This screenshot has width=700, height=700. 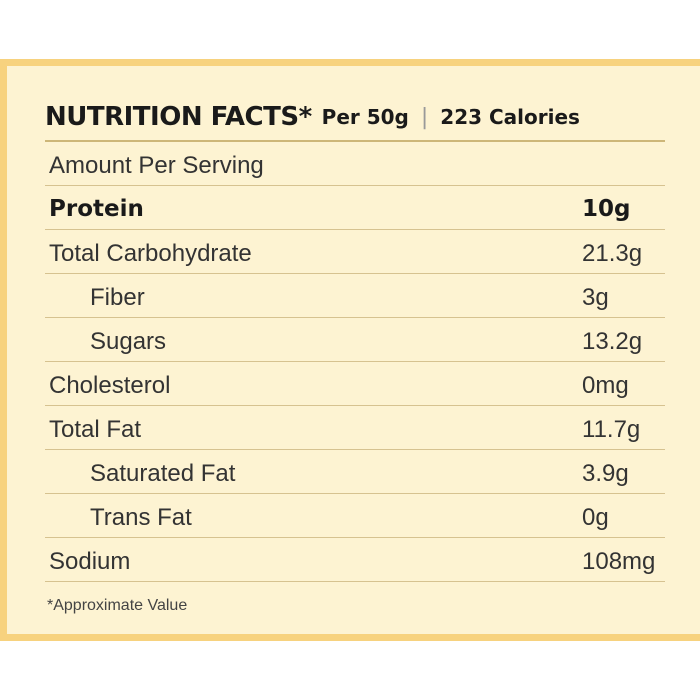 What do you see at coordinates (355, 384) in the screenshot?
I see `nutrient-row-cholesterol: Cholesterol 0mg` at bounding box center [355, 384].